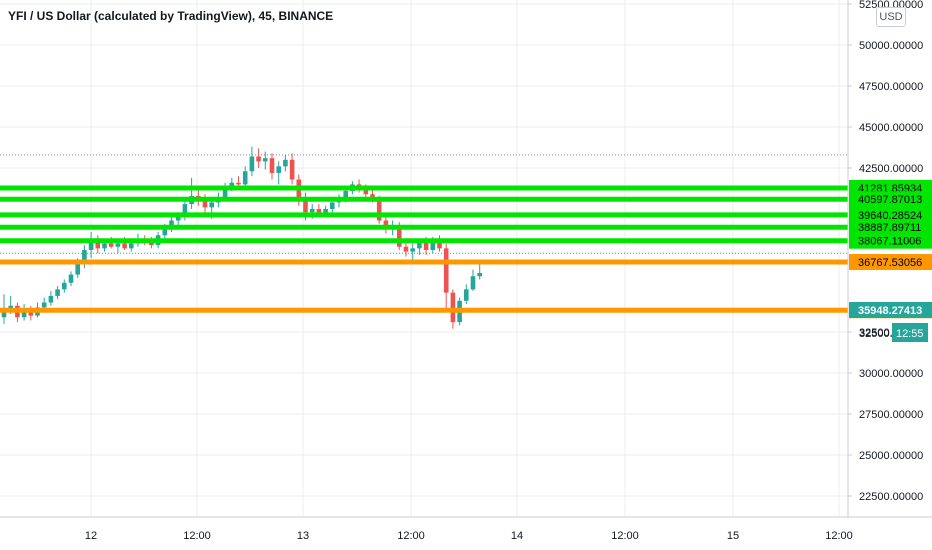 The height and width of the screenshot is (550, 932). I want to click on x-tick-label: 12, so click(91, 536).